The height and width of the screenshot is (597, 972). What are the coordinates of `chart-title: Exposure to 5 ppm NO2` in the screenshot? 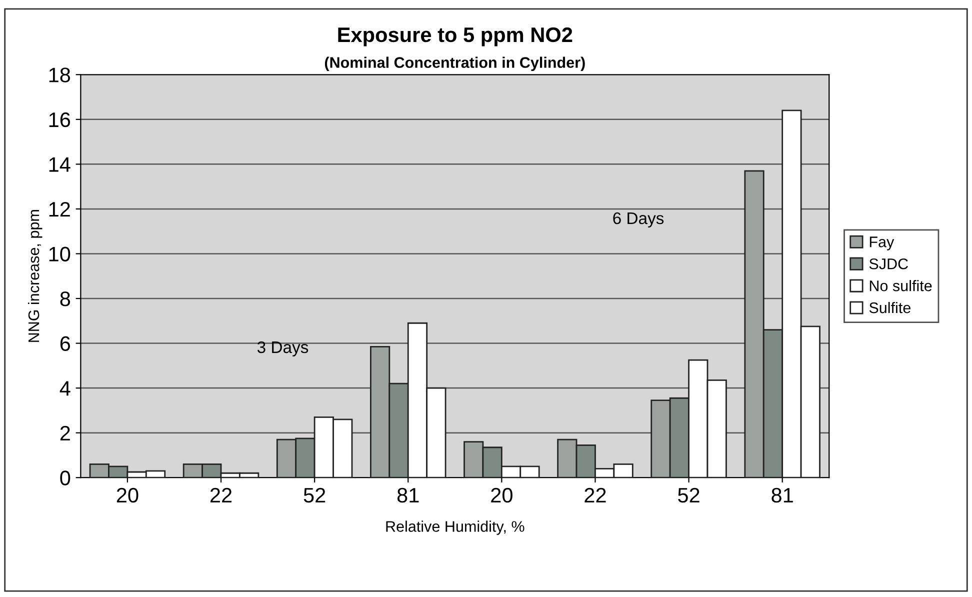 It's located at (455, 36).